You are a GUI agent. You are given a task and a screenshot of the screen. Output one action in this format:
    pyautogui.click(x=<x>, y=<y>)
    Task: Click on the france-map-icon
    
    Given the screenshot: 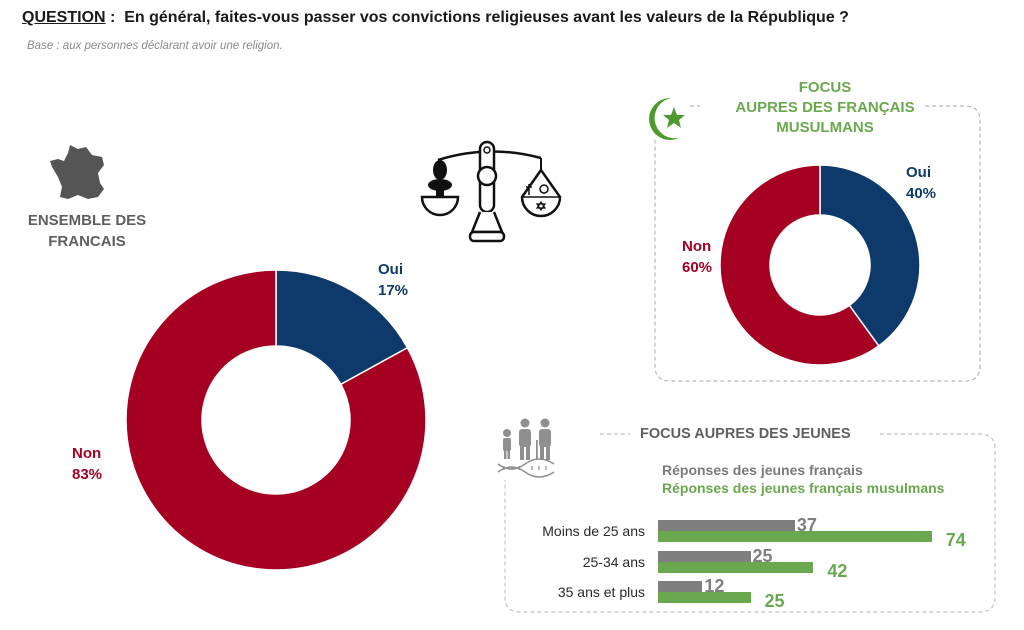 What is the action you would take?
    pyautogui.click(x=77, y=172)
    